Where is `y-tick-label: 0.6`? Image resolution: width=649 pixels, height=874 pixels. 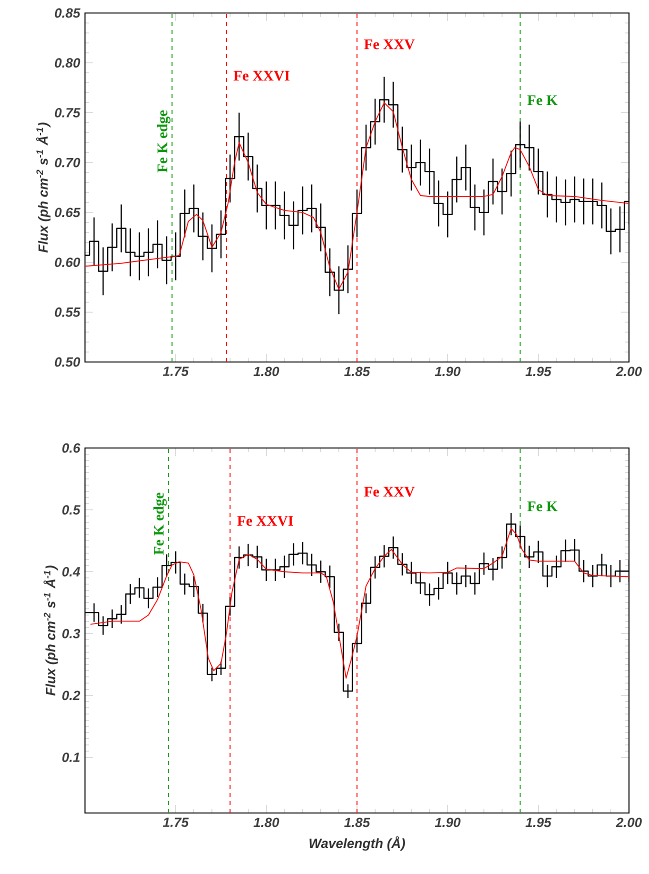
y-tick-label: 0.6 is located at coordinates (71, 448).